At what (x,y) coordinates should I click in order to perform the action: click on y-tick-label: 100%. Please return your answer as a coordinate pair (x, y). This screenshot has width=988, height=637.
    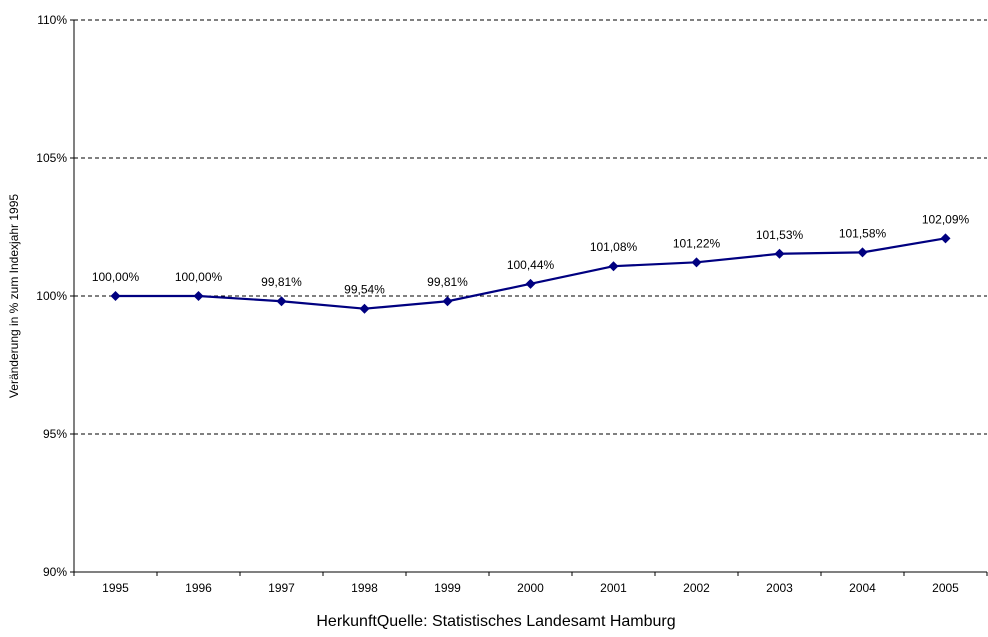
    Looking at the image, I should click on (51, 296).